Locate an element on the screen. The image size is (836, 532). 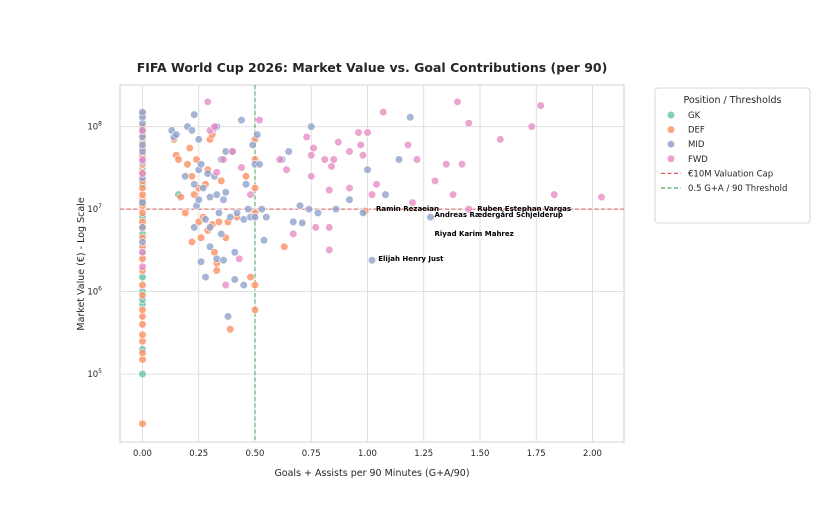
y-tick-label: 10⁵ is located at coordinates (94, 374).